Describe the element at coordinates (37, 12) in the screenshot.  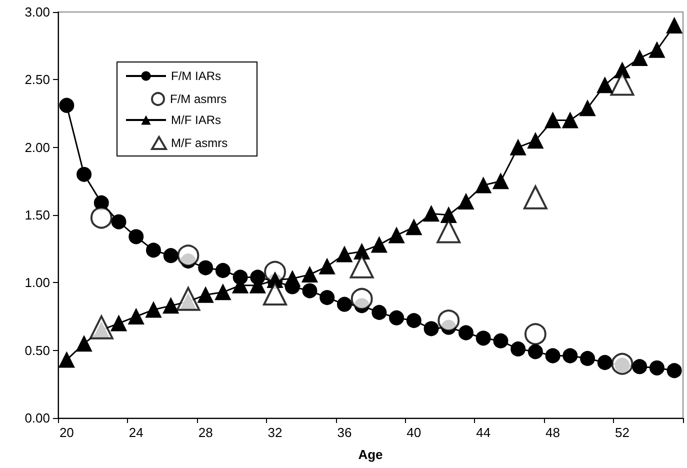
I see `y-tick-label: 3.00` at that location.